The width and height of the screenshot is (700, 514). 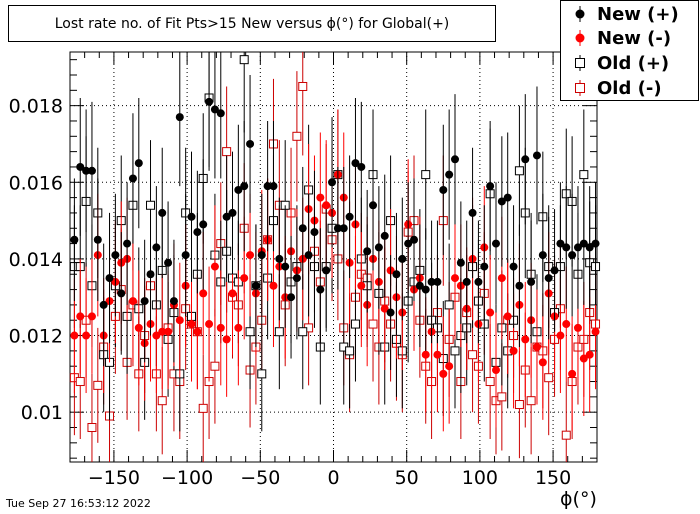 What do you see at coordinates (633, 63) in the screenshot?
I see `legend-label-old-plus: Old (+)` at bounding box center [633, 63].